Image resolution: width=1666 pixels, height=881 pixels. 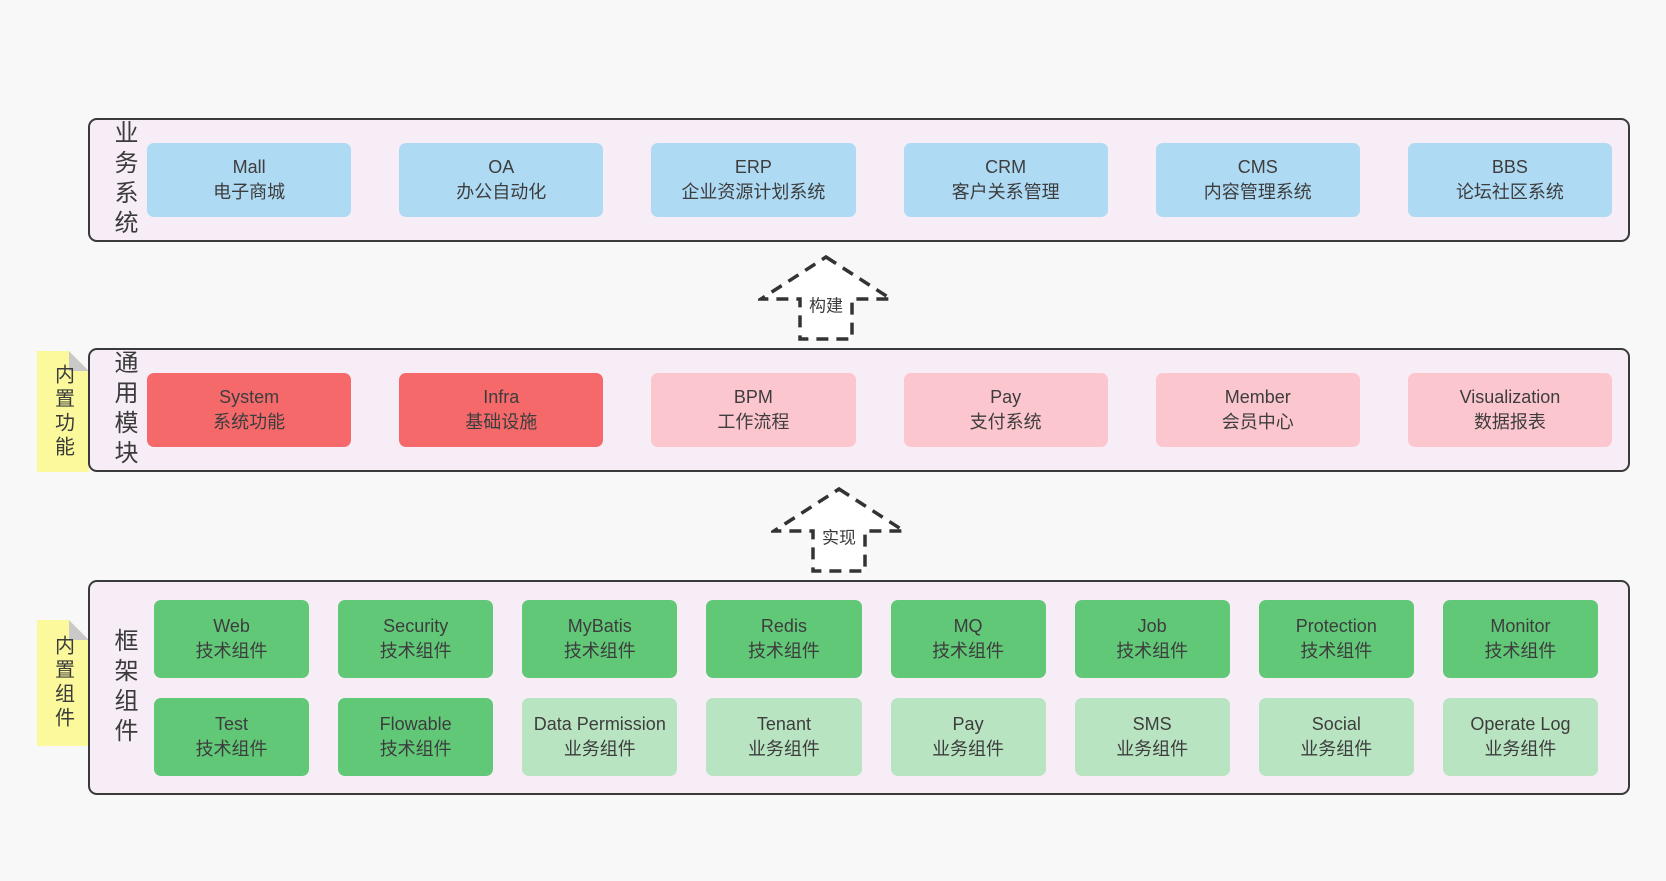 What do you see at coordinates (1257, 422) in the screenshot?
I see `box-subtitle: 会员中心` at bounding box center [1257, 422].